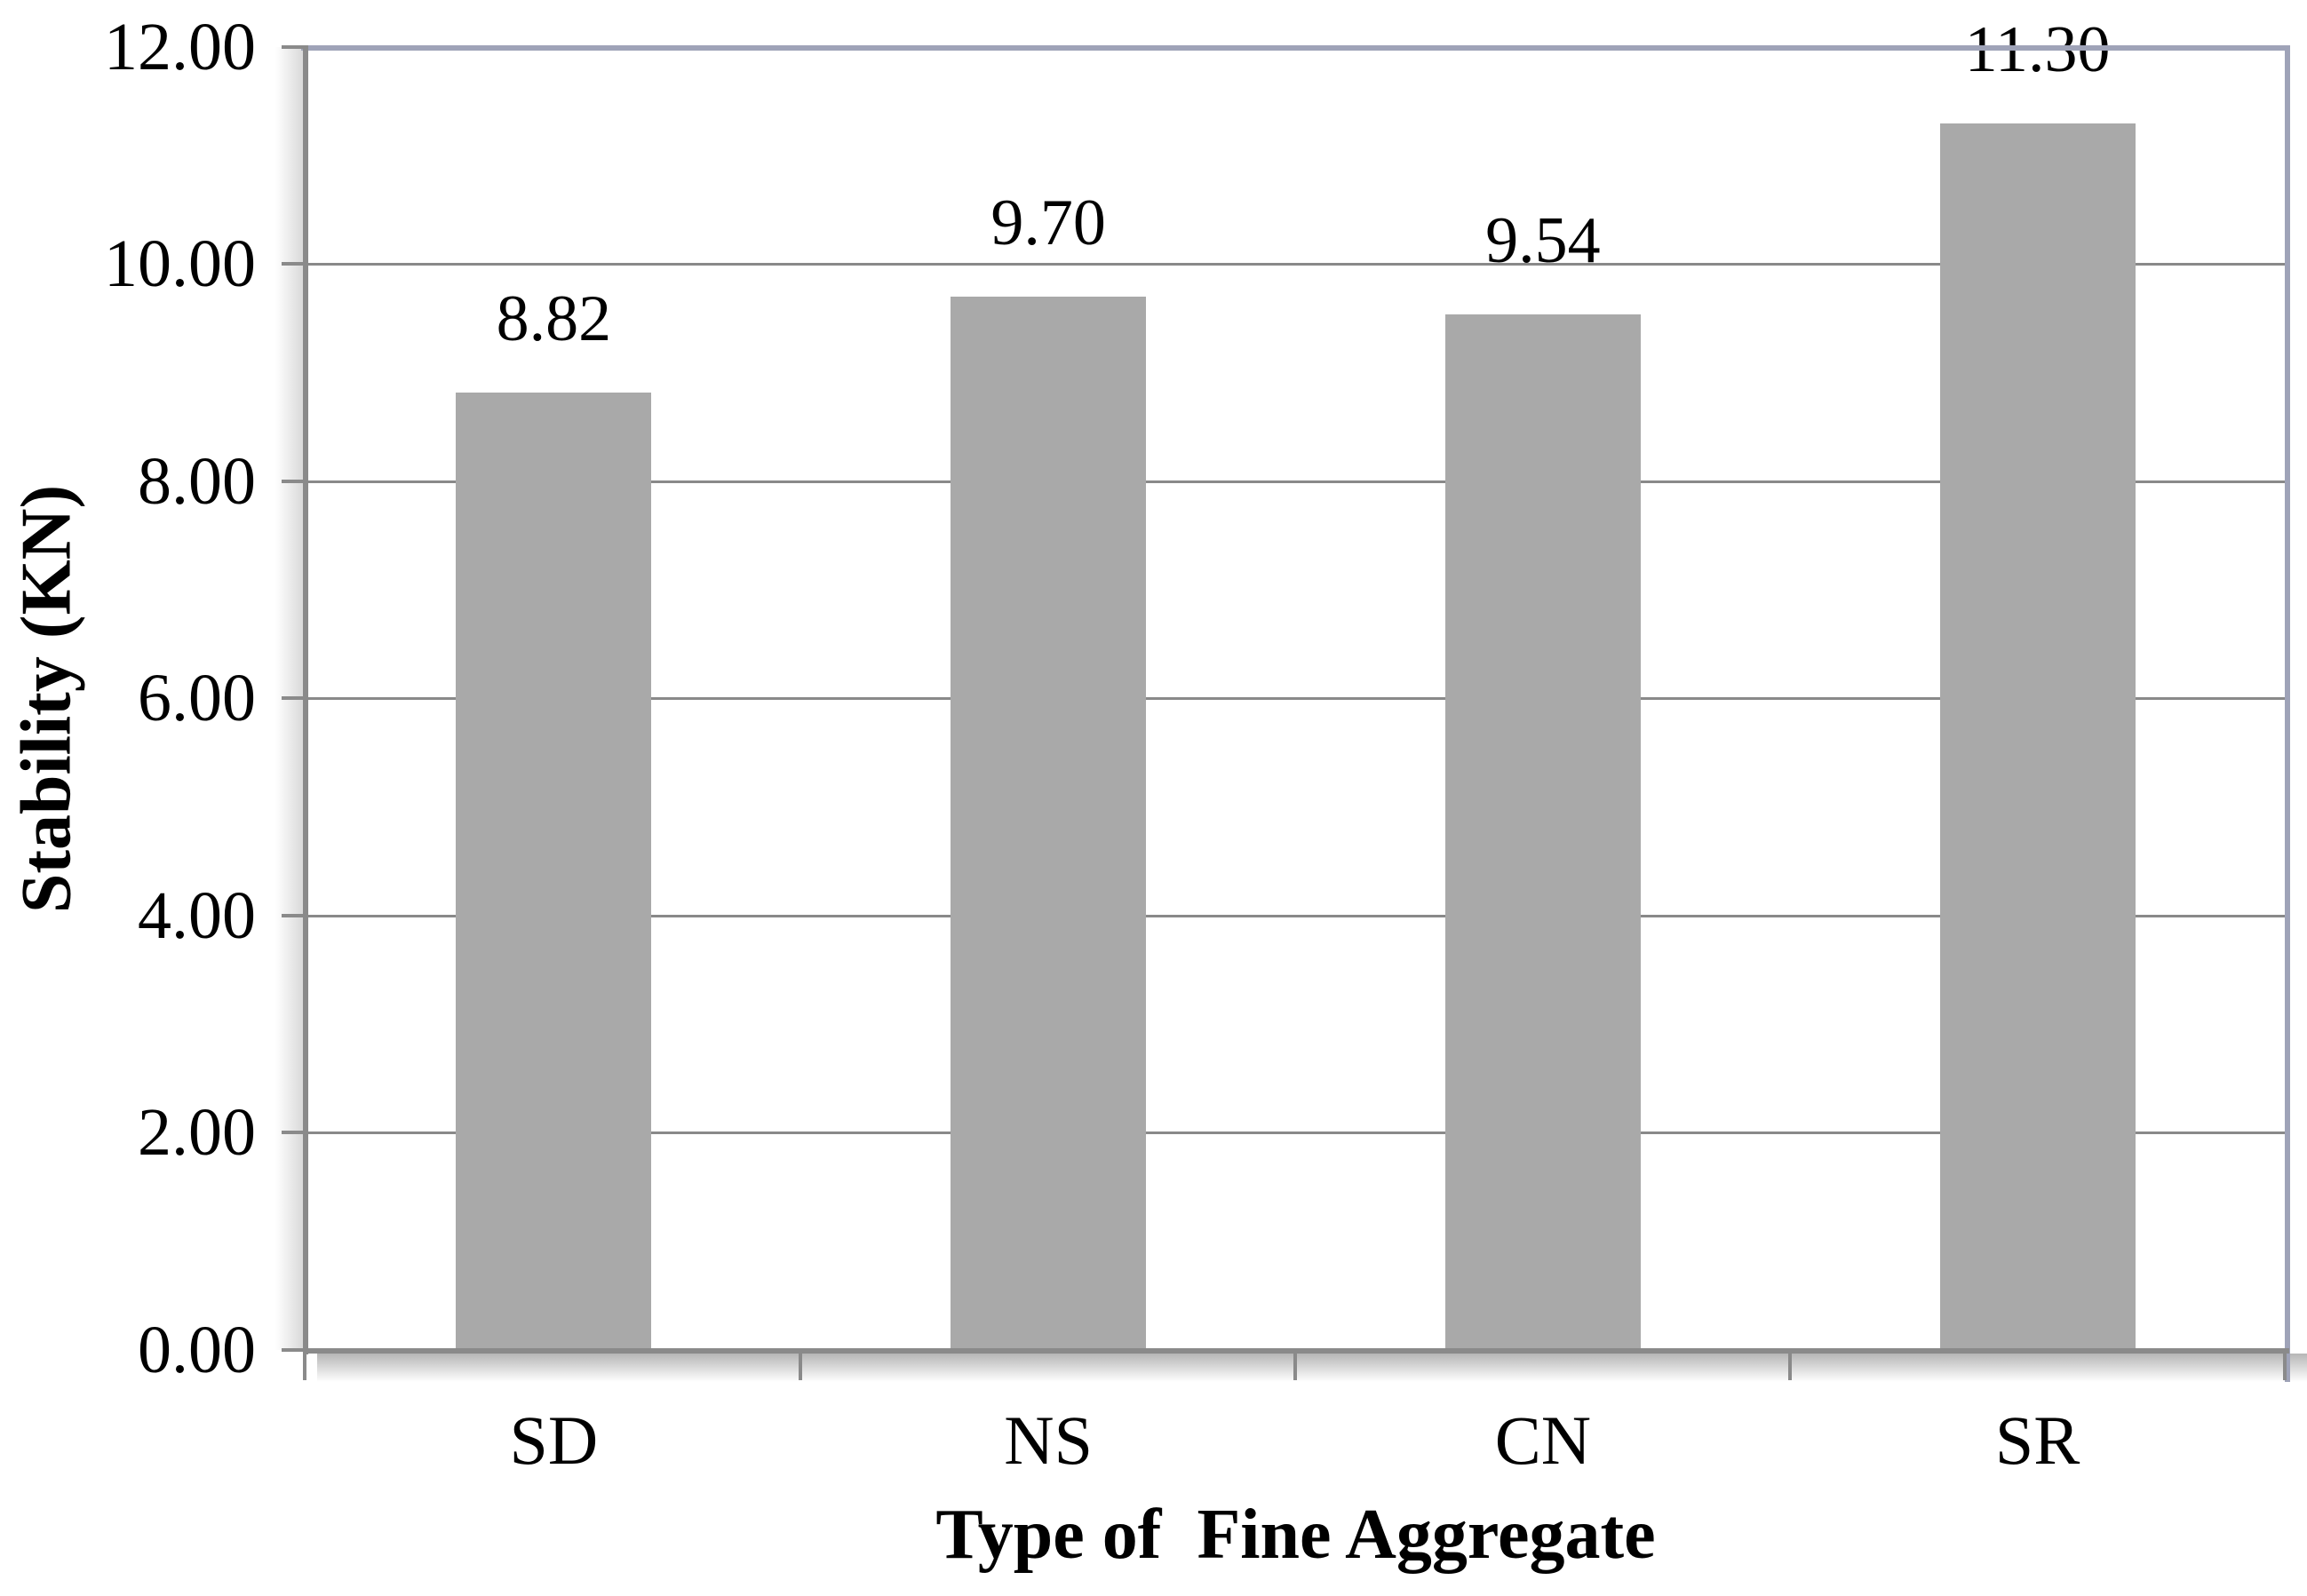  Describe the element at coordinates (197, 481) in the screenshot. I see `y-tick-label: 8.00` at that location.